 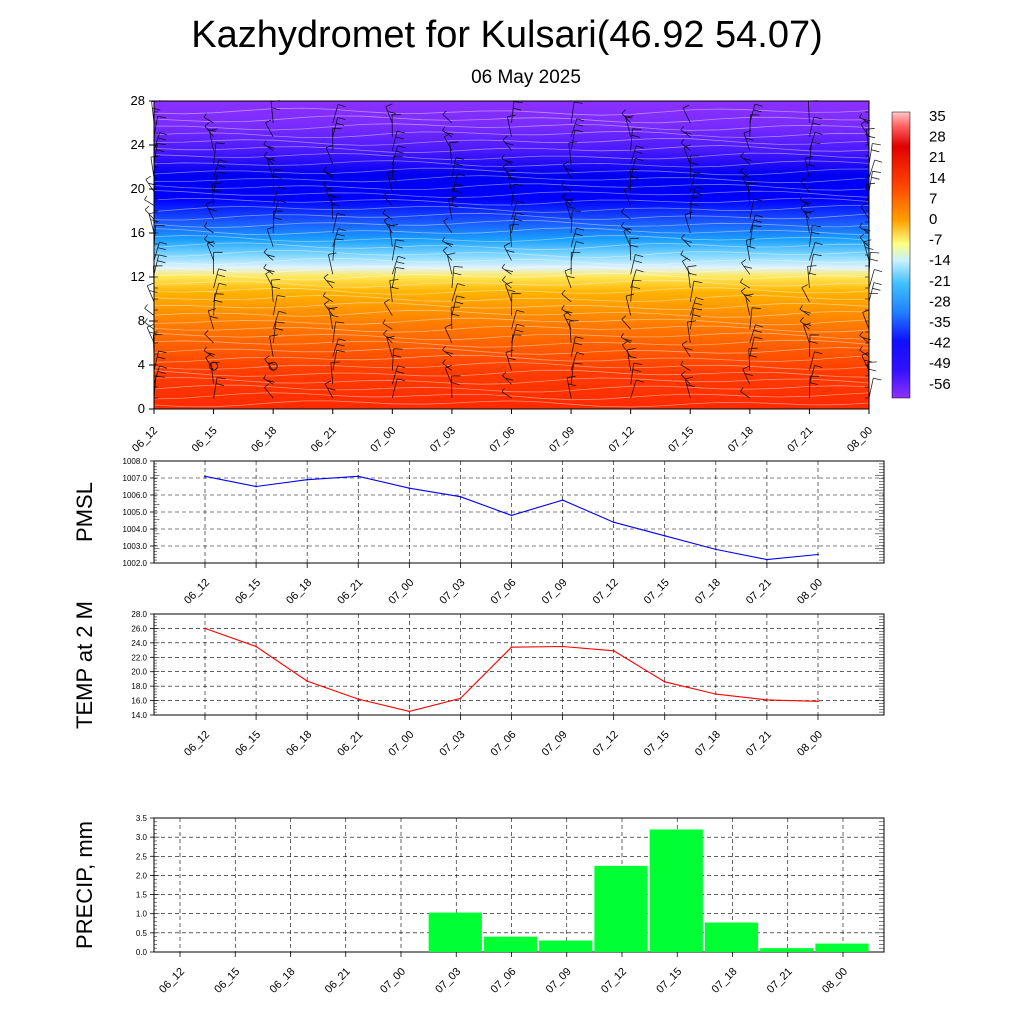 I want to click on colorbar-label: -7, so click(x=935, y=240).